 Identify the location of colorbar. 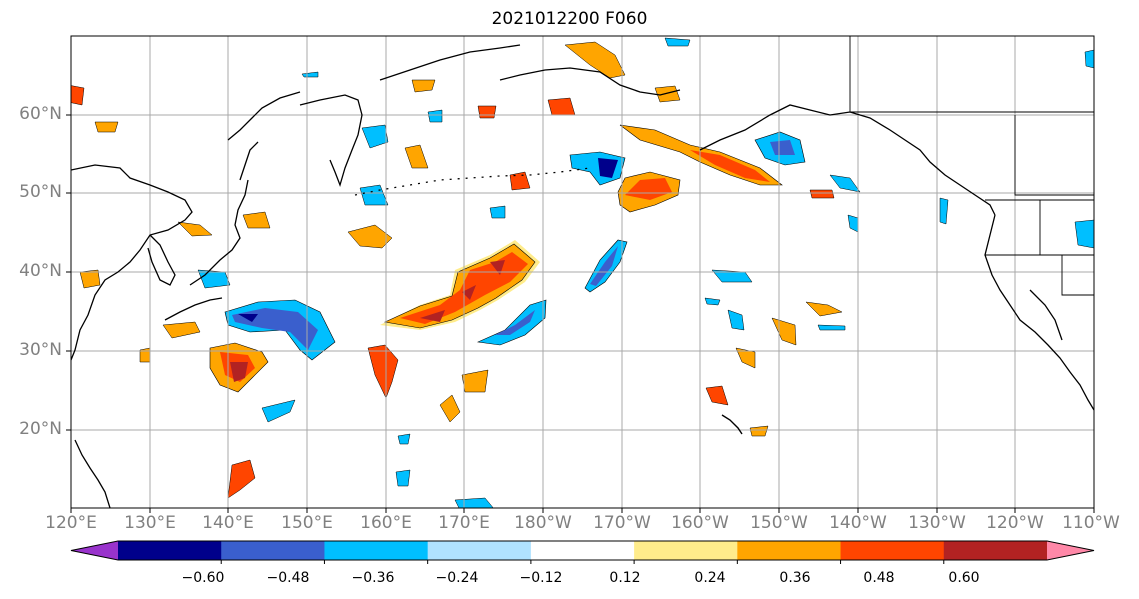
(582, 552).